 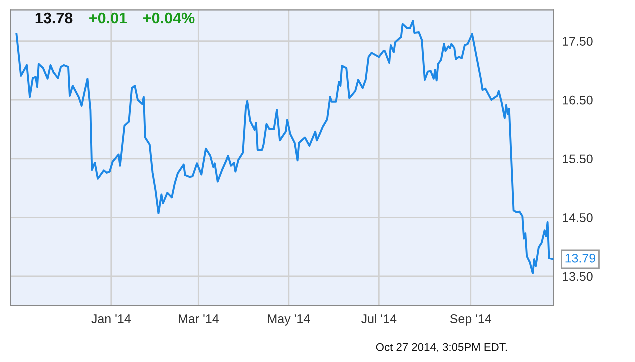 What do you see at coordinates (578, 41) in the screenshot?
I see `y-tick-label: 17.50` at bounding box center [578, 41].